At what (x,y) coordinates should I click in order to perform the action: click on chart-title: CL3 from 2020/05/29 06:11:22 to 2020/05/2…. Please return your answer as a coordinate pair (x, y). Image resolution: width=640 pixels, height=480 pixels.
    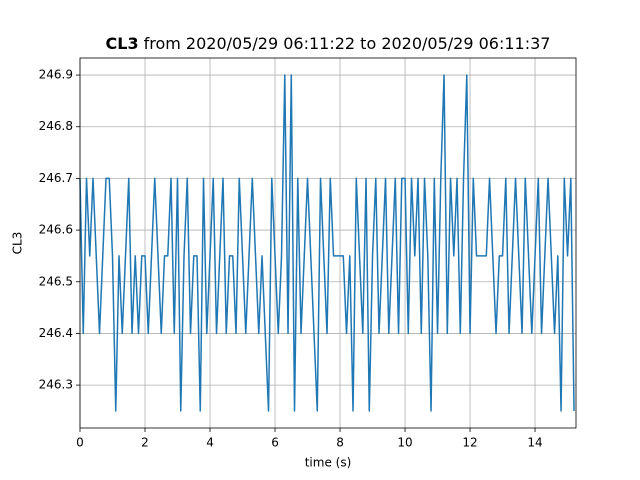
    Looking at the image, I should click on (328, 43).